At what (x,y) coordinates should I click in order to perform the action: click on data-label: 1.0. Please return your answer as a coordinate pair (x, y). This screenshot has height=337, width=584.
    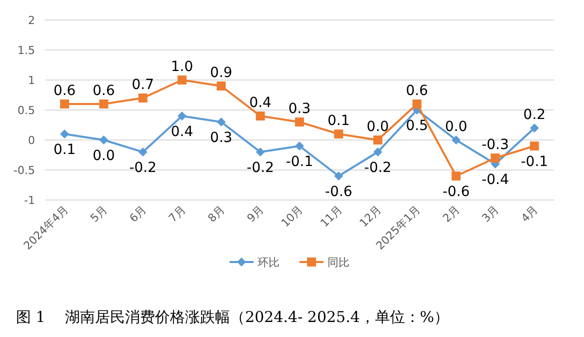
    Looking at the image, I should click on (182, 67).